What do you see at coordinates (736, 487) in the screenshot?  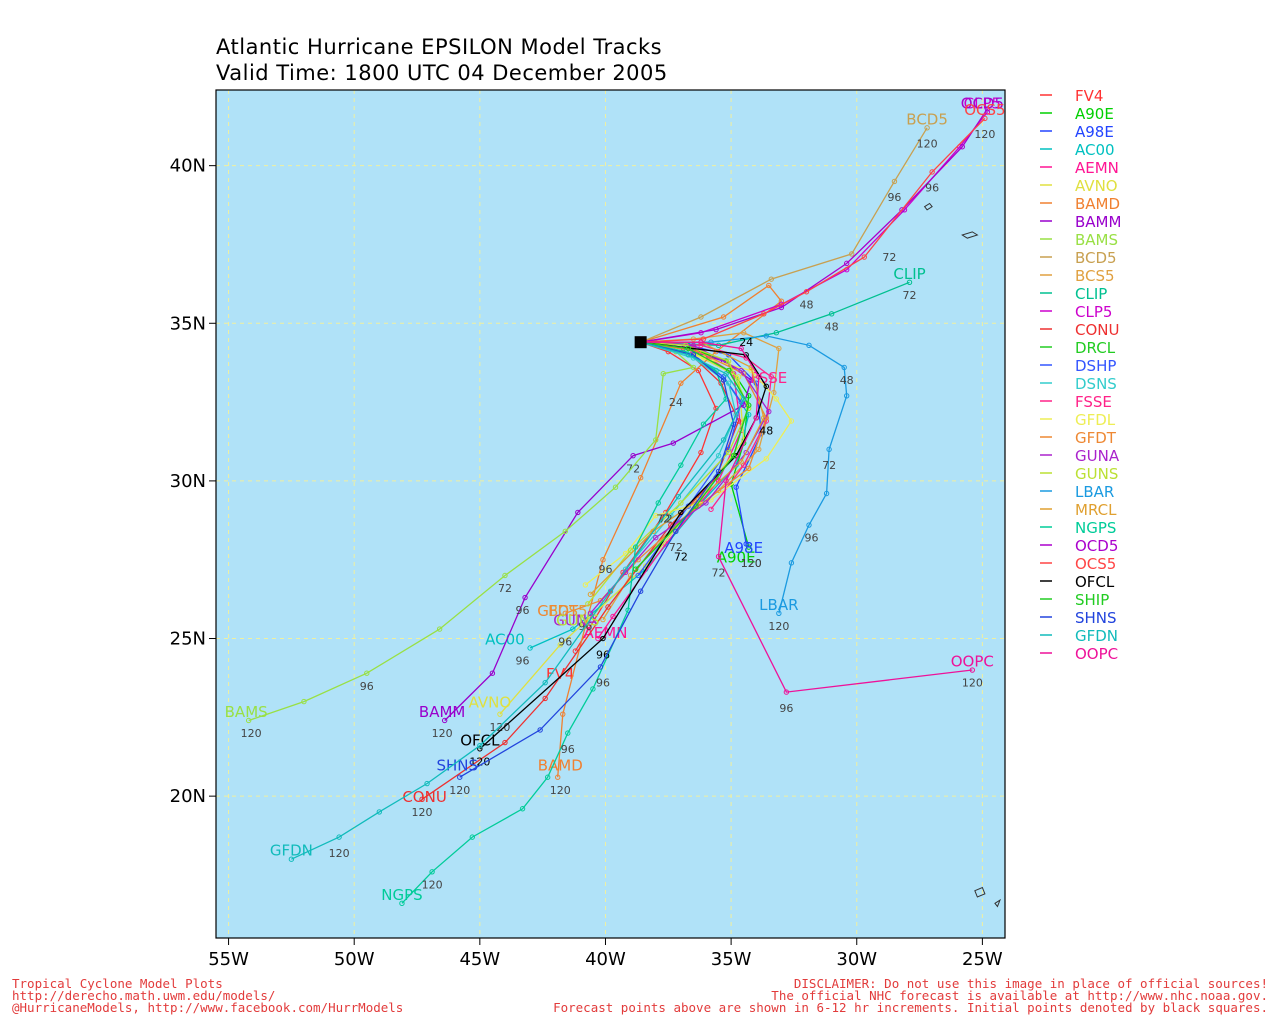 I see `track-point-a98e` at bounding box center [736, 487].